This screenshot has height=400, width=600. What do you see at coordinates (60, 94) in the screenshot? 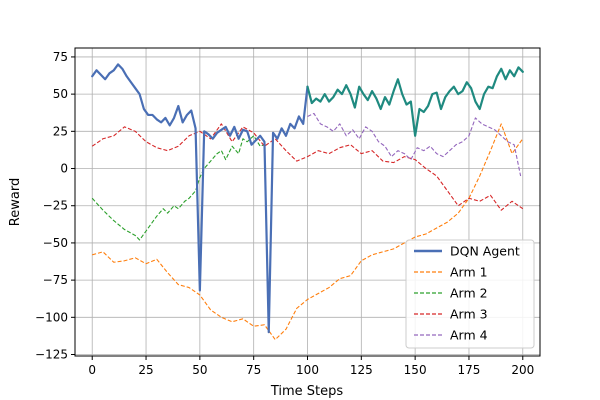
I see `y-tick-label: 50` at bounding box center [60, 94].